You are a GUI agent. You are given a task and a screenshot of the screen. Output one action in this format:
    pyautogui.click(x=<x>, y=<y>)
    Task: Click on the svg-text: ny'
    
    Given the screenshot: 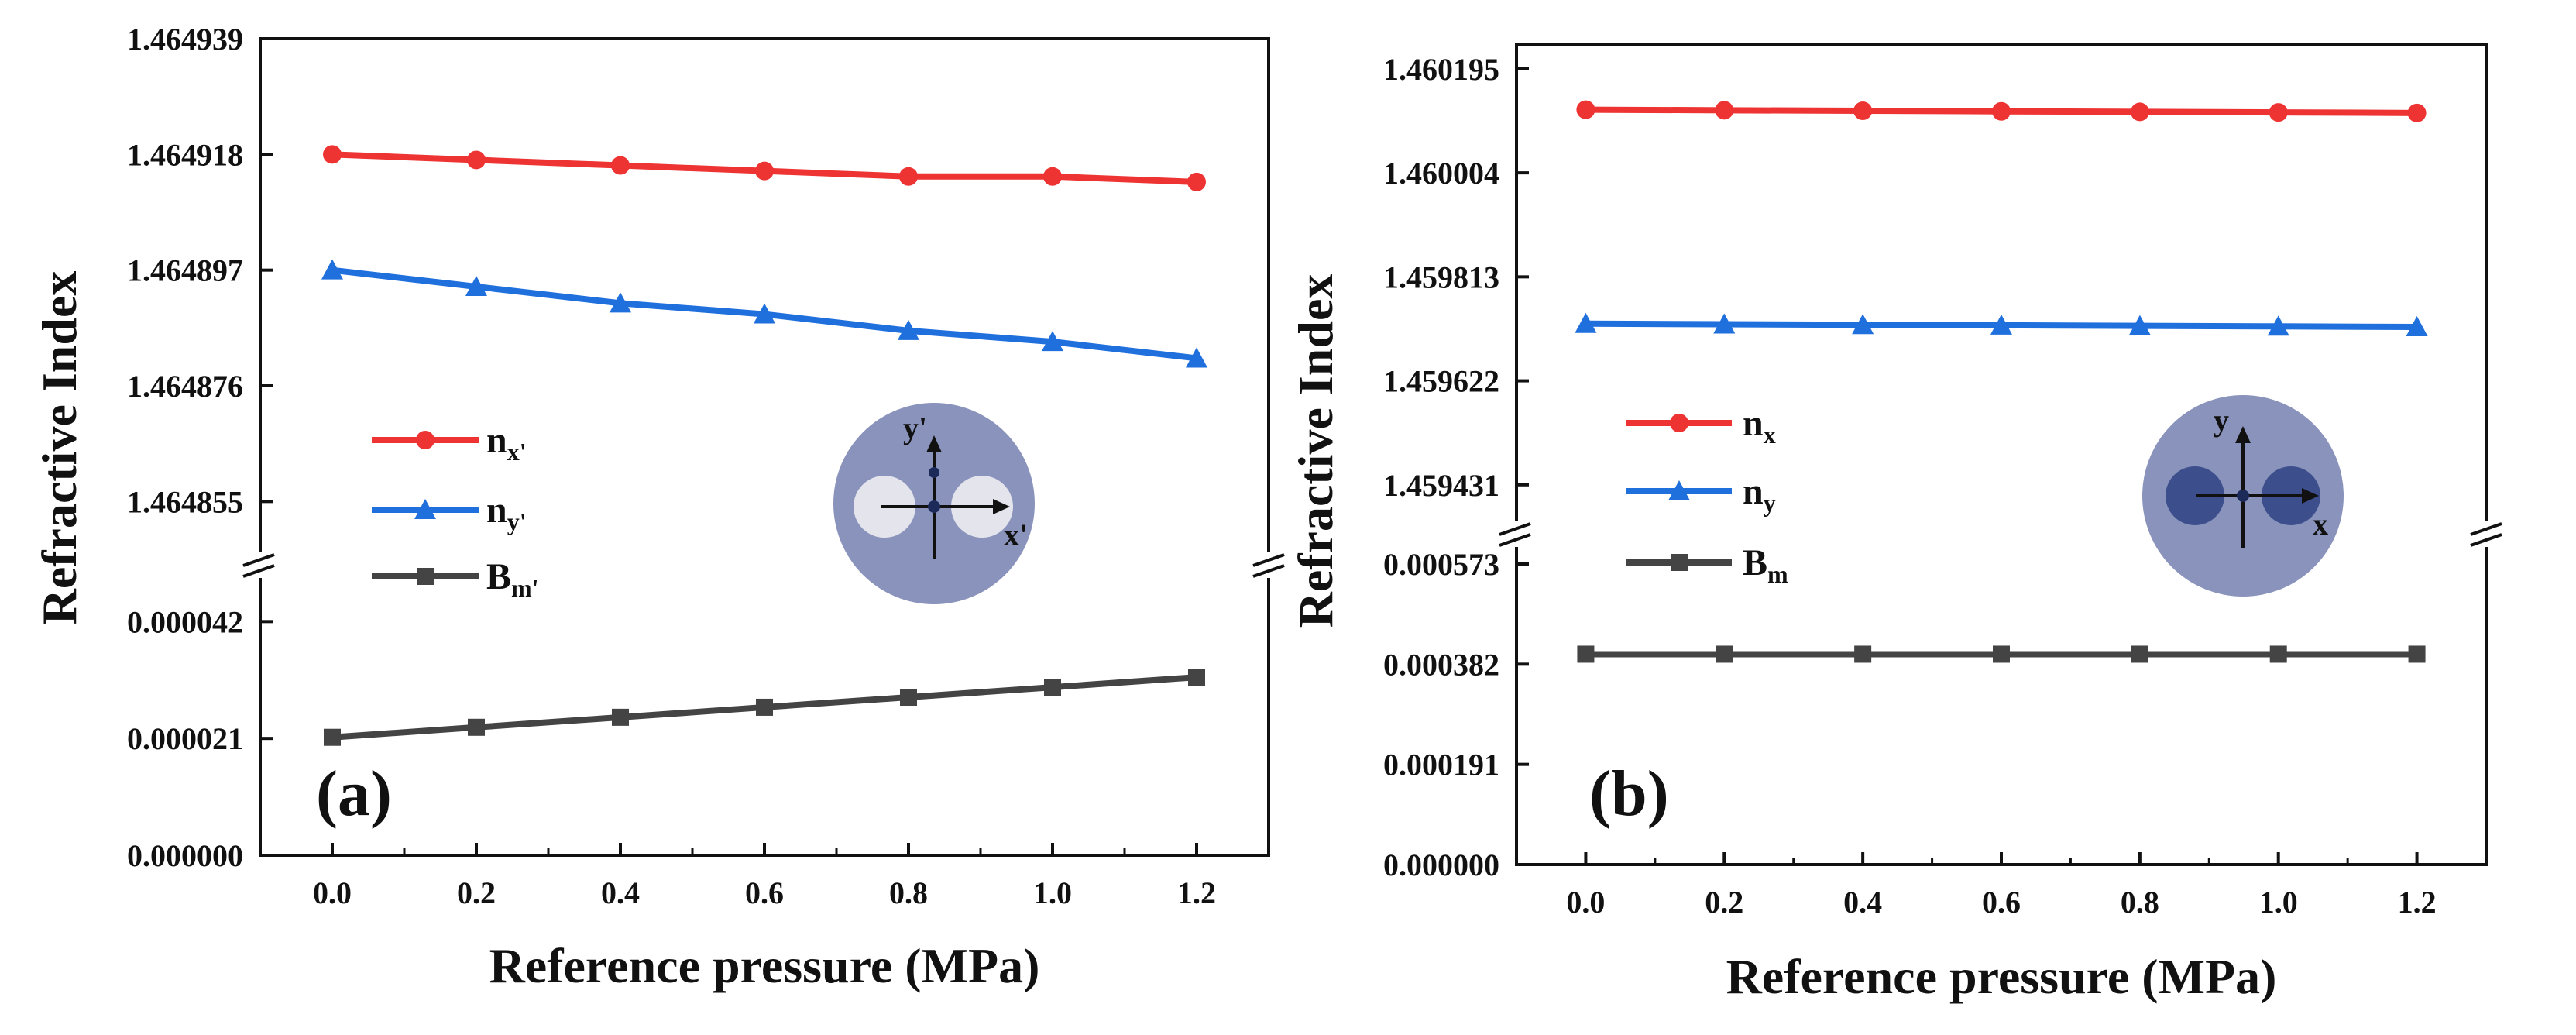 What is the action you would take?
    pyautogui.click(x=506, y=512)
    